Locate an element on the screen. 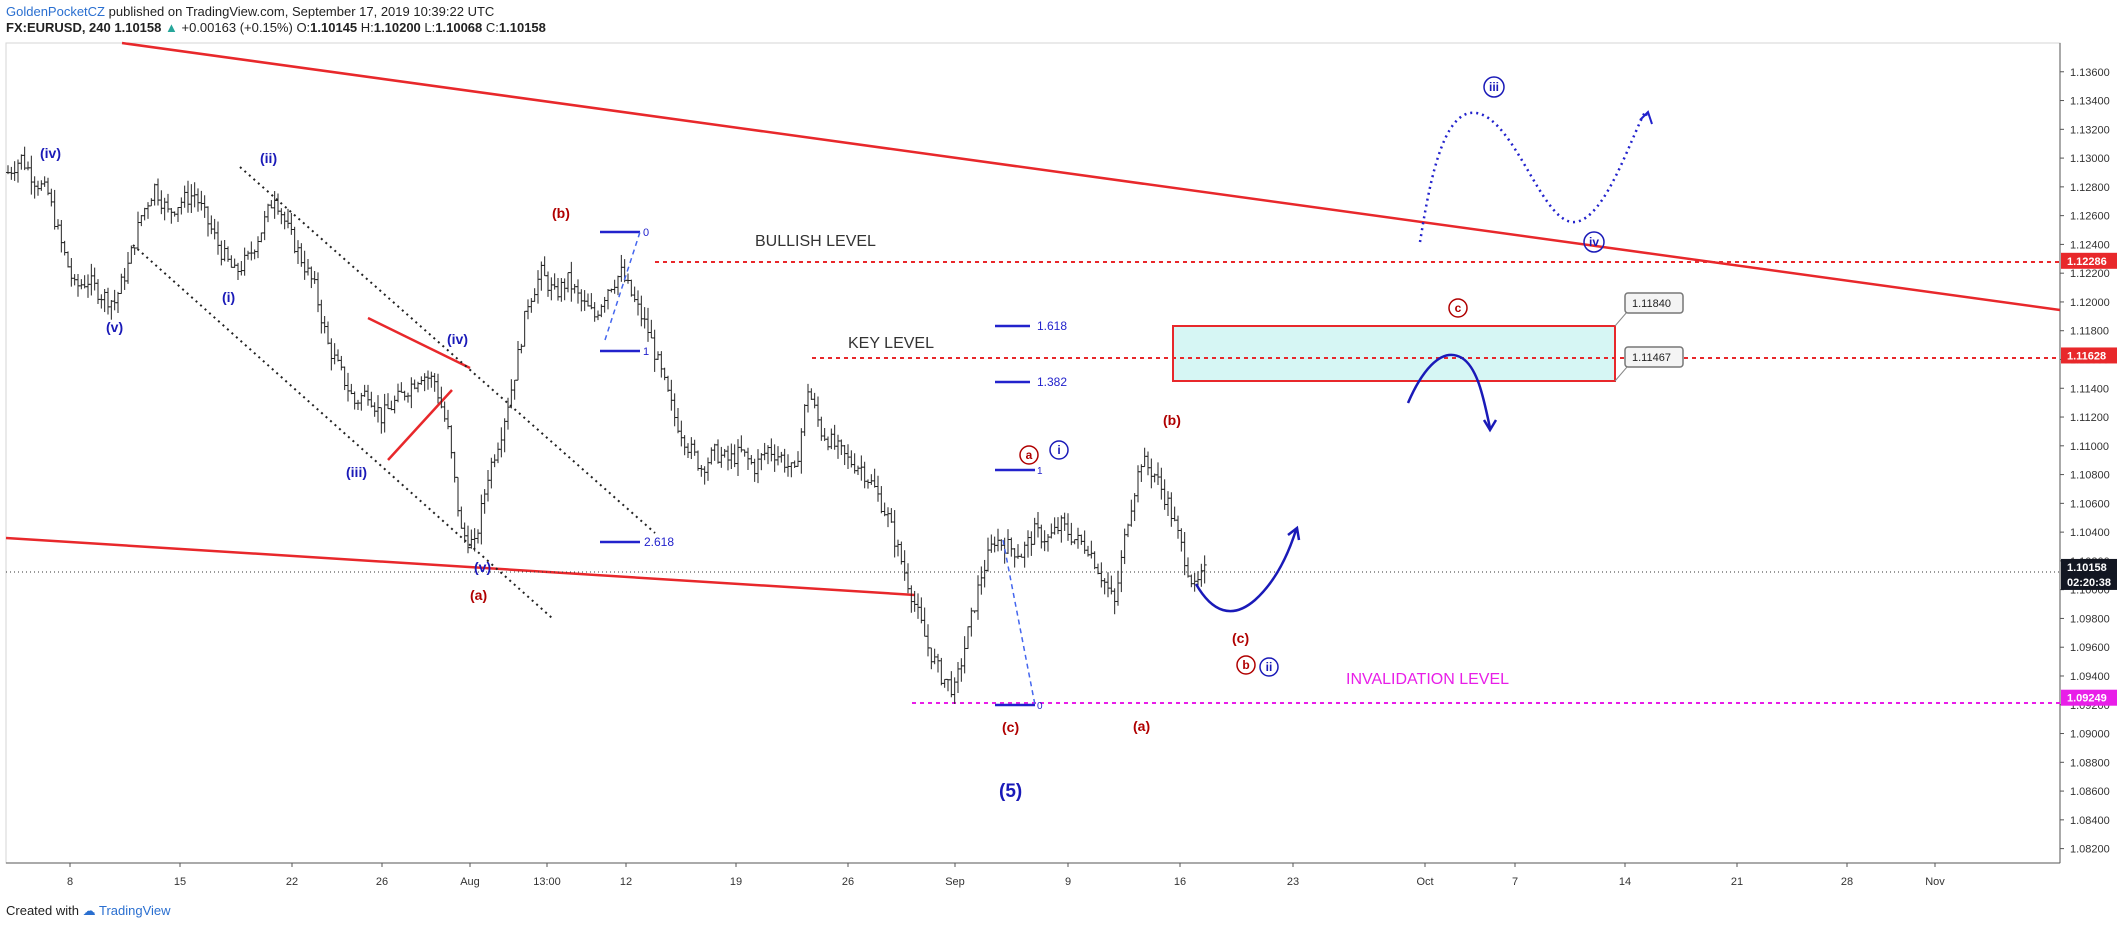 This screenshot has height=930, width=2122. wave-five: (5) is located at coordinates (1010, 791).